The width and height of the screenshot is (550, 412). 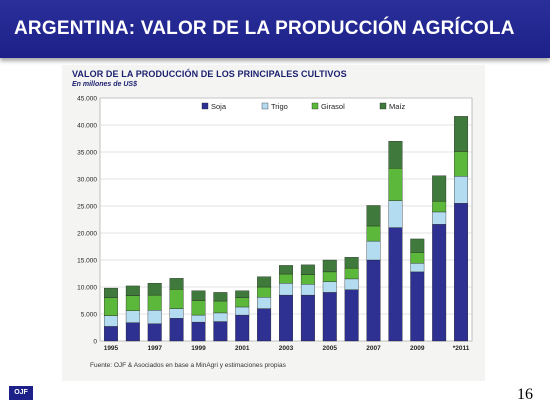 What do you see at coordinates (154, 332) in the screenshot?
I see `bar-soja-1997` at bounding box center [154, 332].